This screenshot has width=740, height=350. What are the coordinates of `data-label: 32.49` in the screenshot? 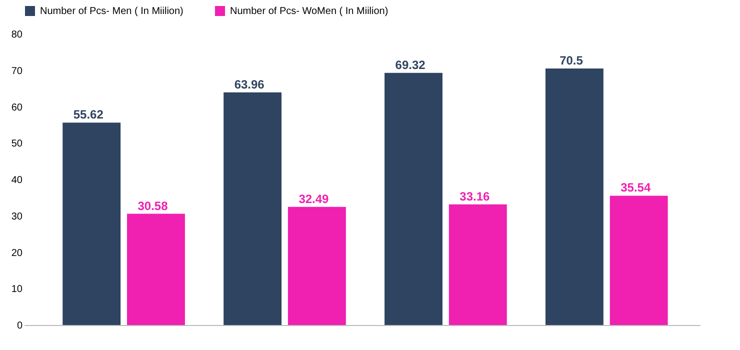 It's located at (314, 199).